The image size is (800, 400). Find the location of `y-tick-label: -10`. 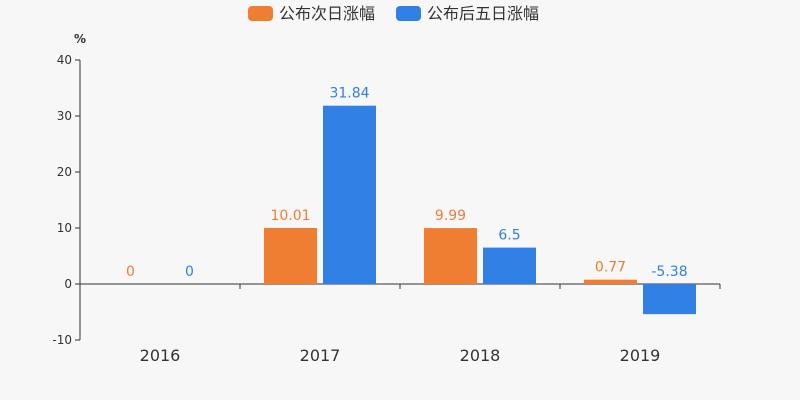

y-tick-label: -10 is located at coordinates (62, 340).